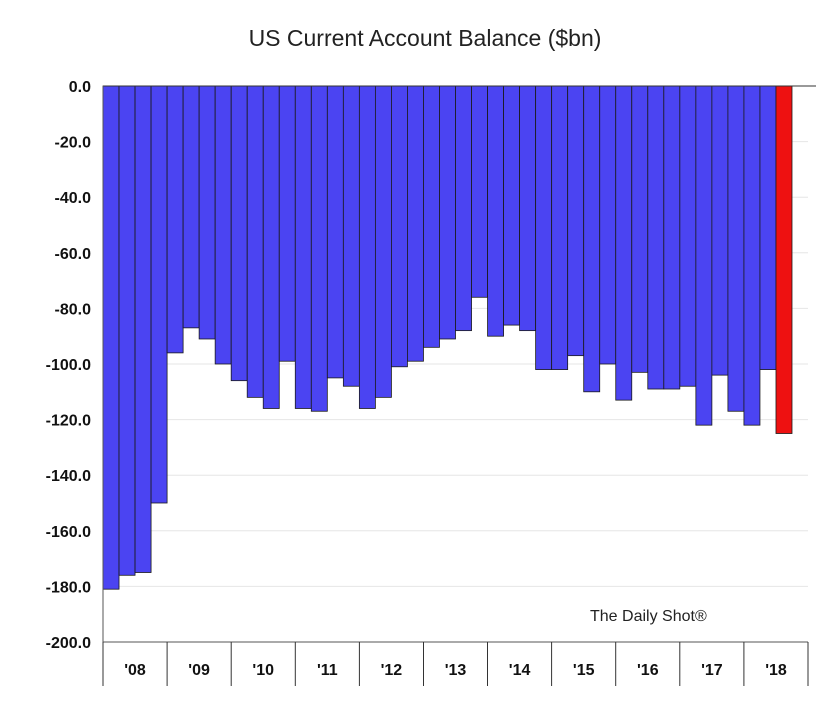 The width and height of the screenshot is (840, 711). I want to click on x-tick-label: '08, so click(135, 670).